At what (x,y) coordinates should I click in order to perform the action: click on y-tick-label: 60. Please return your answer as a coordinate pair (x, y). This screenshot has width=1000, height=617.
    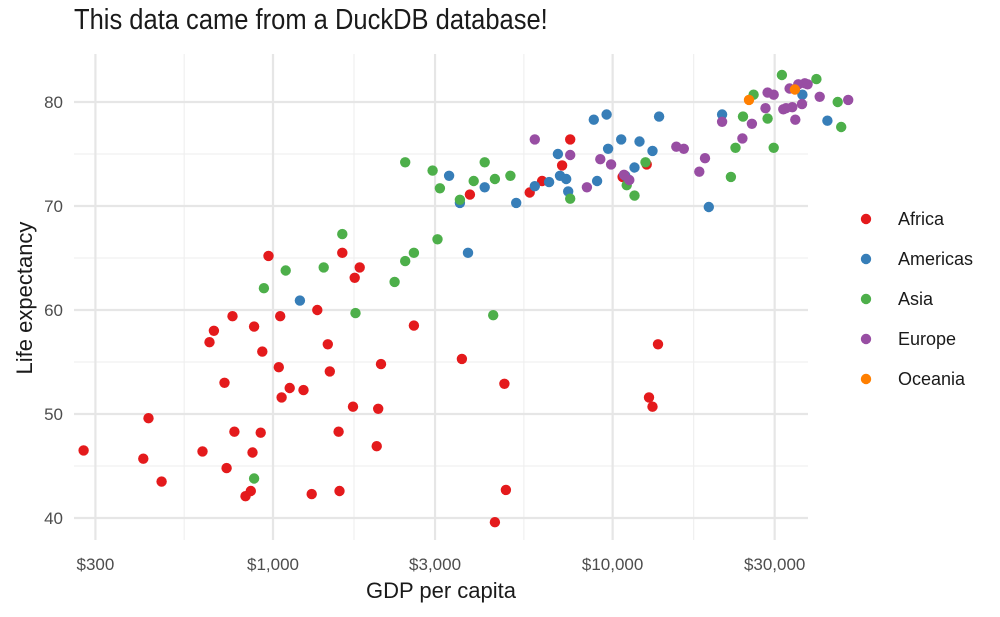
    Looking at the image, I should click on (53, 310).